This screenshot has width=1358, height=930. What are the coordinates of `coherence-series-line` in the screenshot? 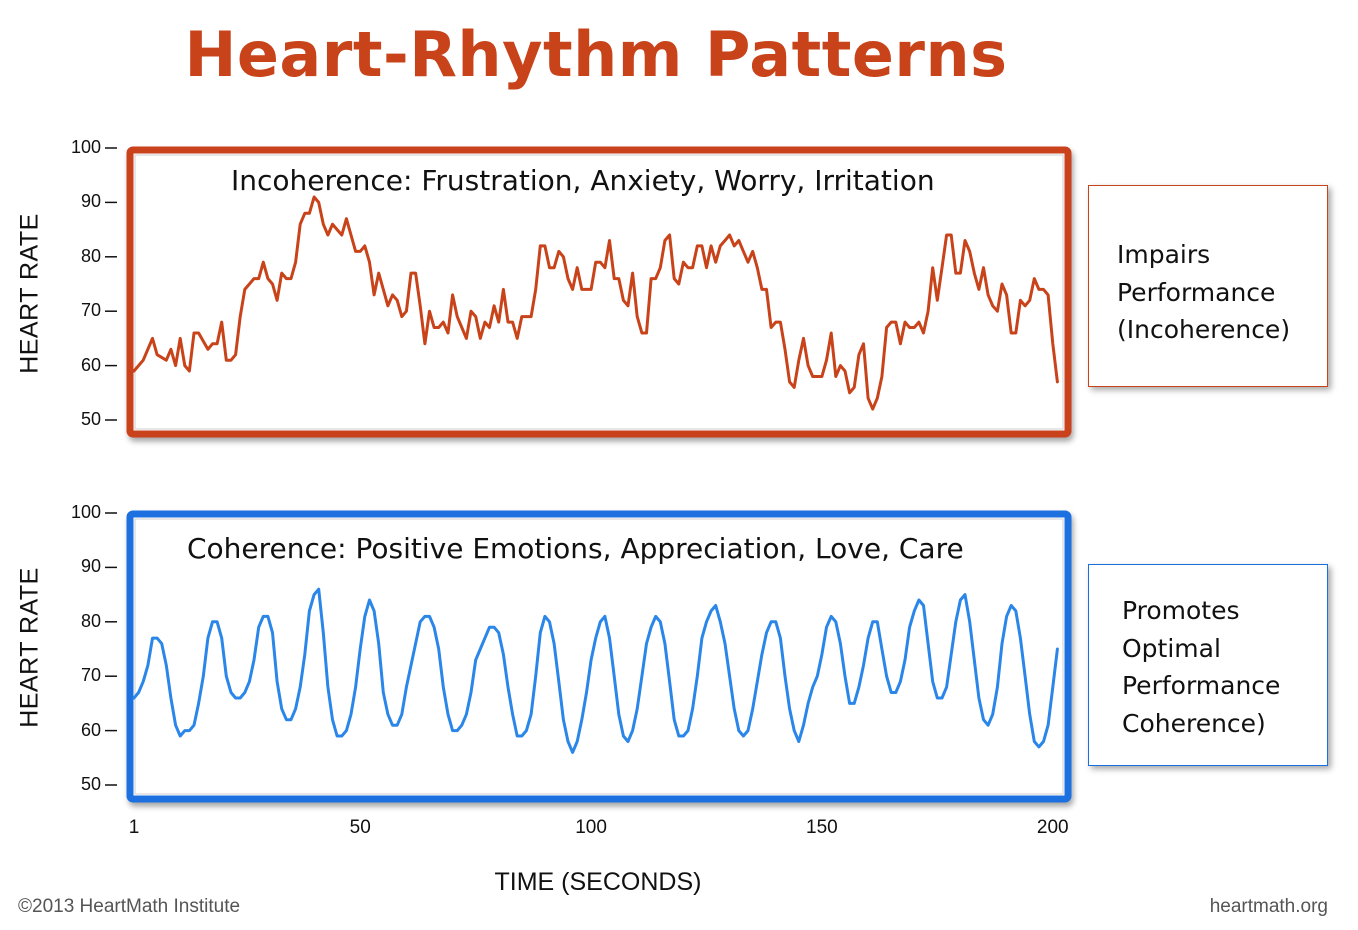 It's located at (595, 670).